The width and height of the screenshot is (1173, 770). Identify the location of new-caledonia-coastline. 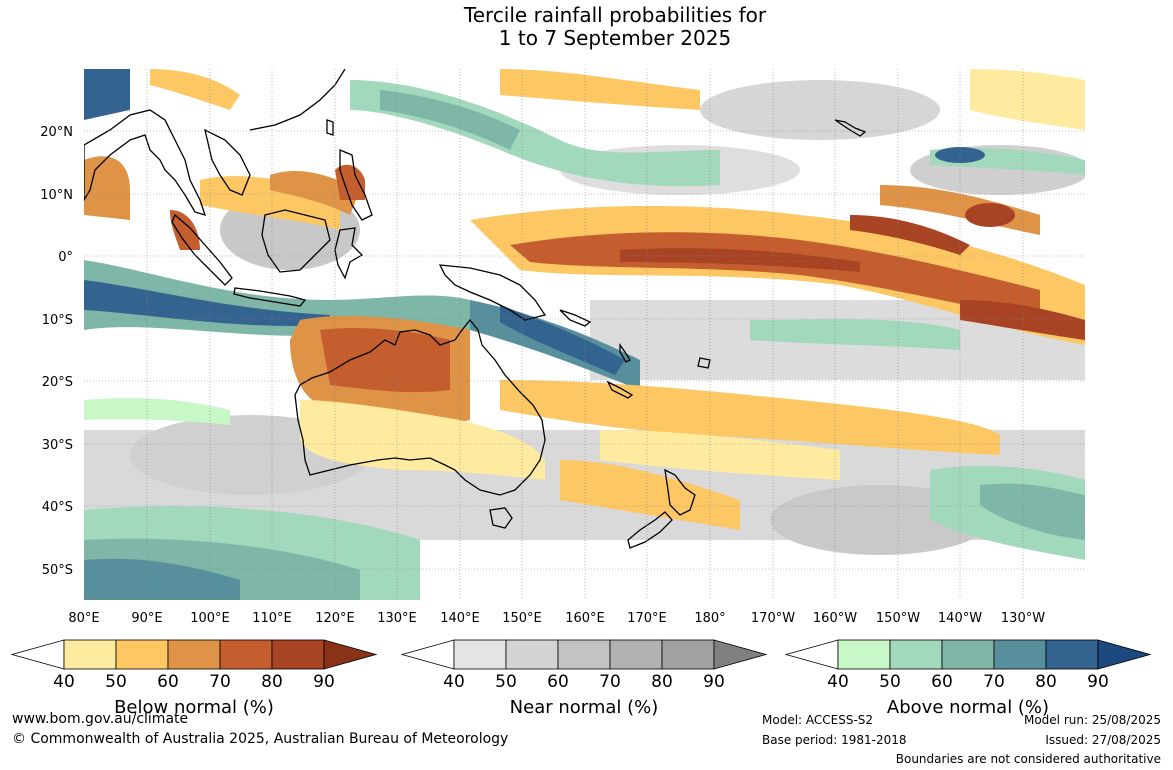
(620, 389).